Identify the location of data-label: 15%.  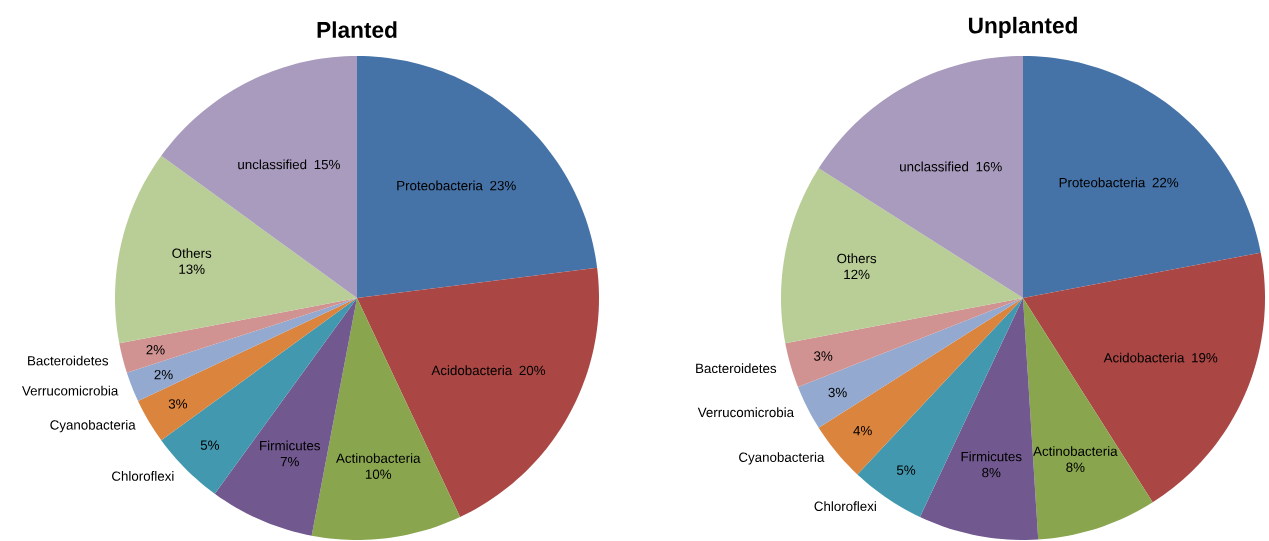
(327, 164).